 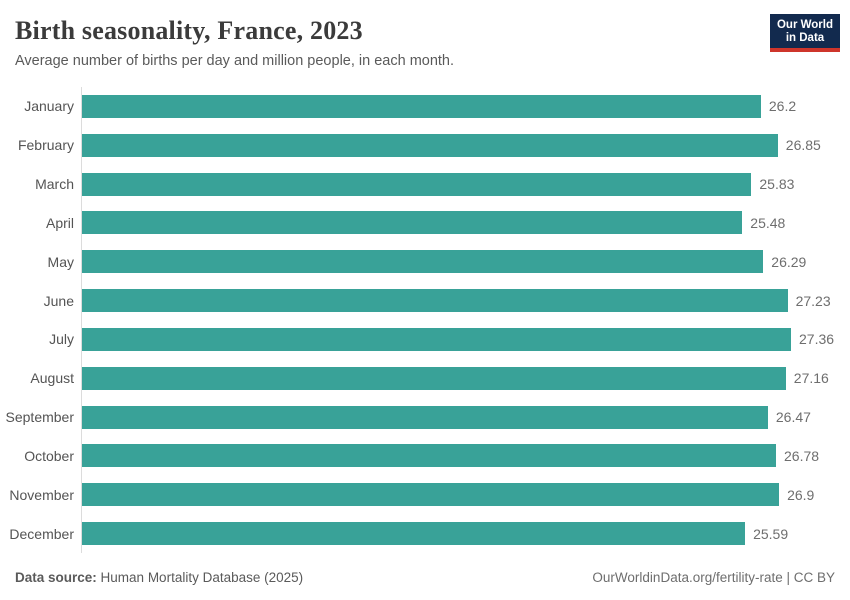 I want to click on value-label: 25.83, so click(x=777, y=184).